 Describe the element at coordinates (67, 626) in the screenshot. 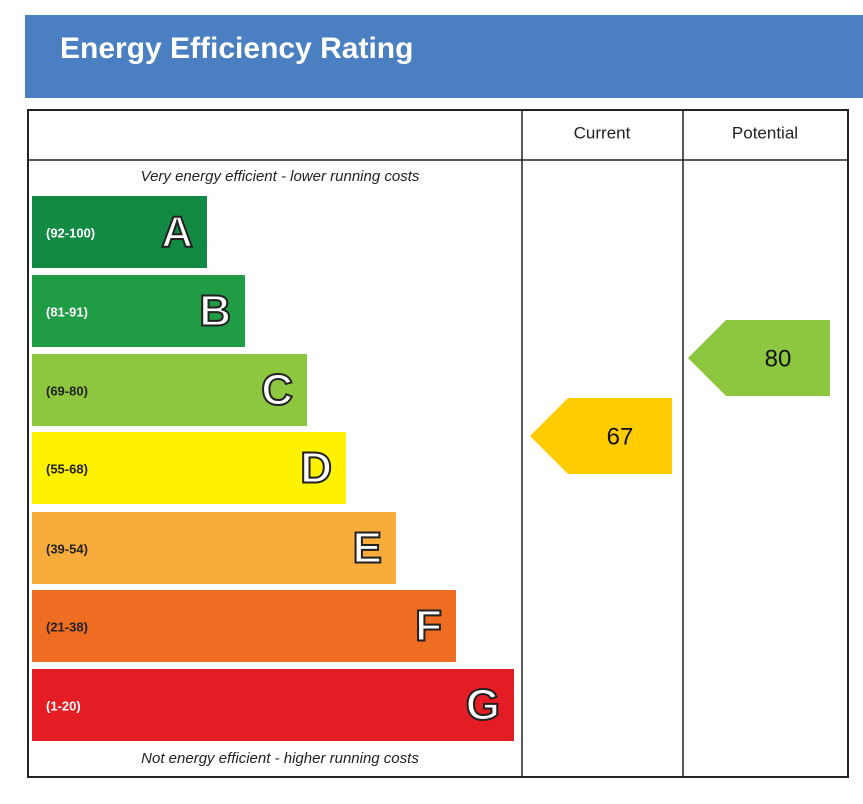

I see `band-range: (21-38)` at that location.